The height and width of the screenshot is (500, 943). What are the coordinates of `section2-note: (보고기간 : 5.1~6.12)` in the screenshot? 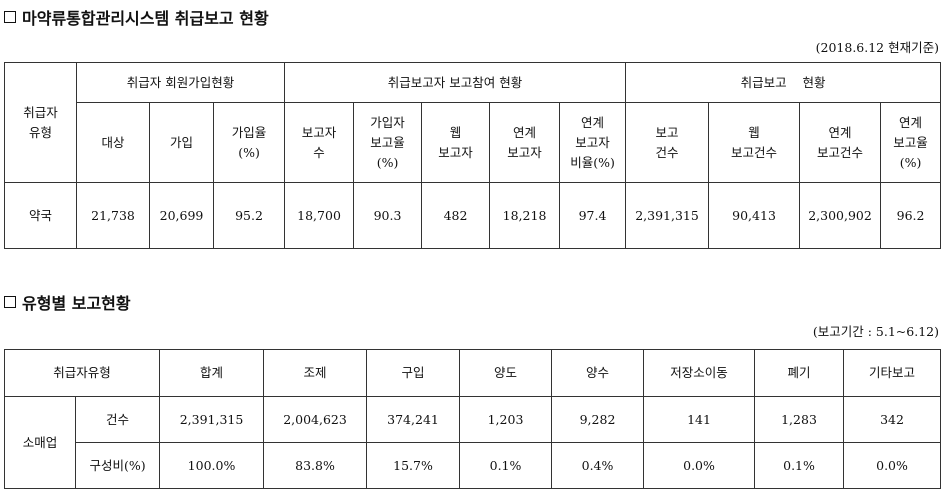 It's located at (875, 331).